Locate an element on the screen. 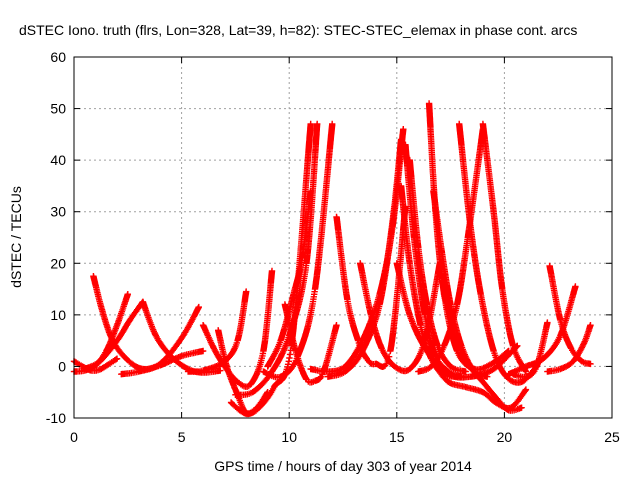 The width and height of the screenshot is (640, 480). x-tick-label: 15 is located at coordinates (397, 437).